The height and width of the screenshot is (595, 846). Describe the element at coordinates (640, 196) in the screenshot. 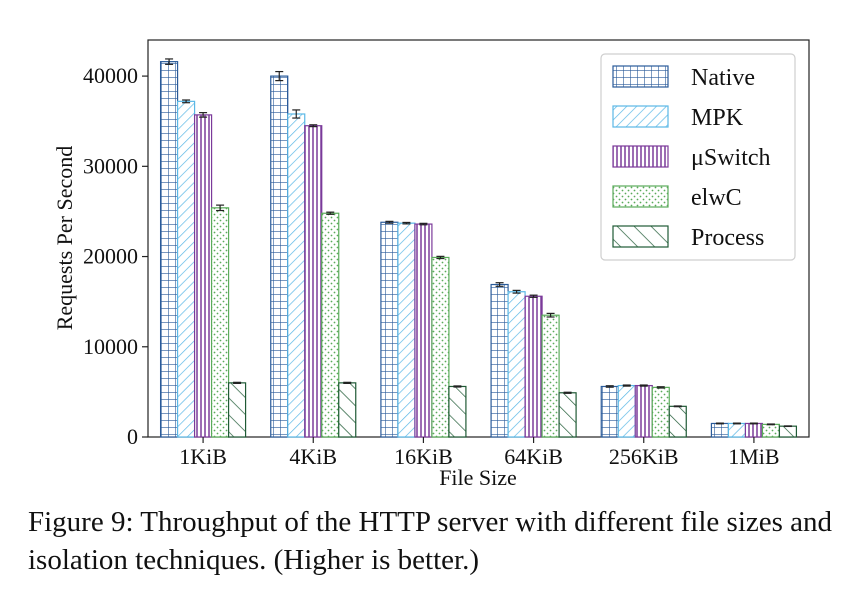

I see `legend-swatch-elwc` at that location.